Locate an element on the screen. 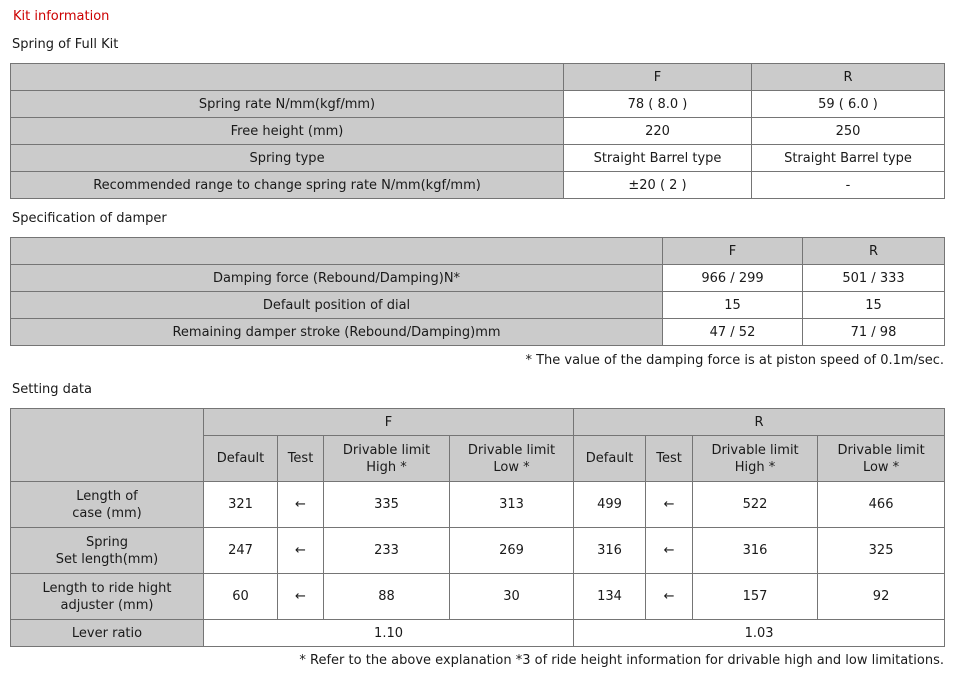 This screenshot has height=679, width=956. cell-damping-force-r: 501 / 333 is located at coordinates (873, 278).